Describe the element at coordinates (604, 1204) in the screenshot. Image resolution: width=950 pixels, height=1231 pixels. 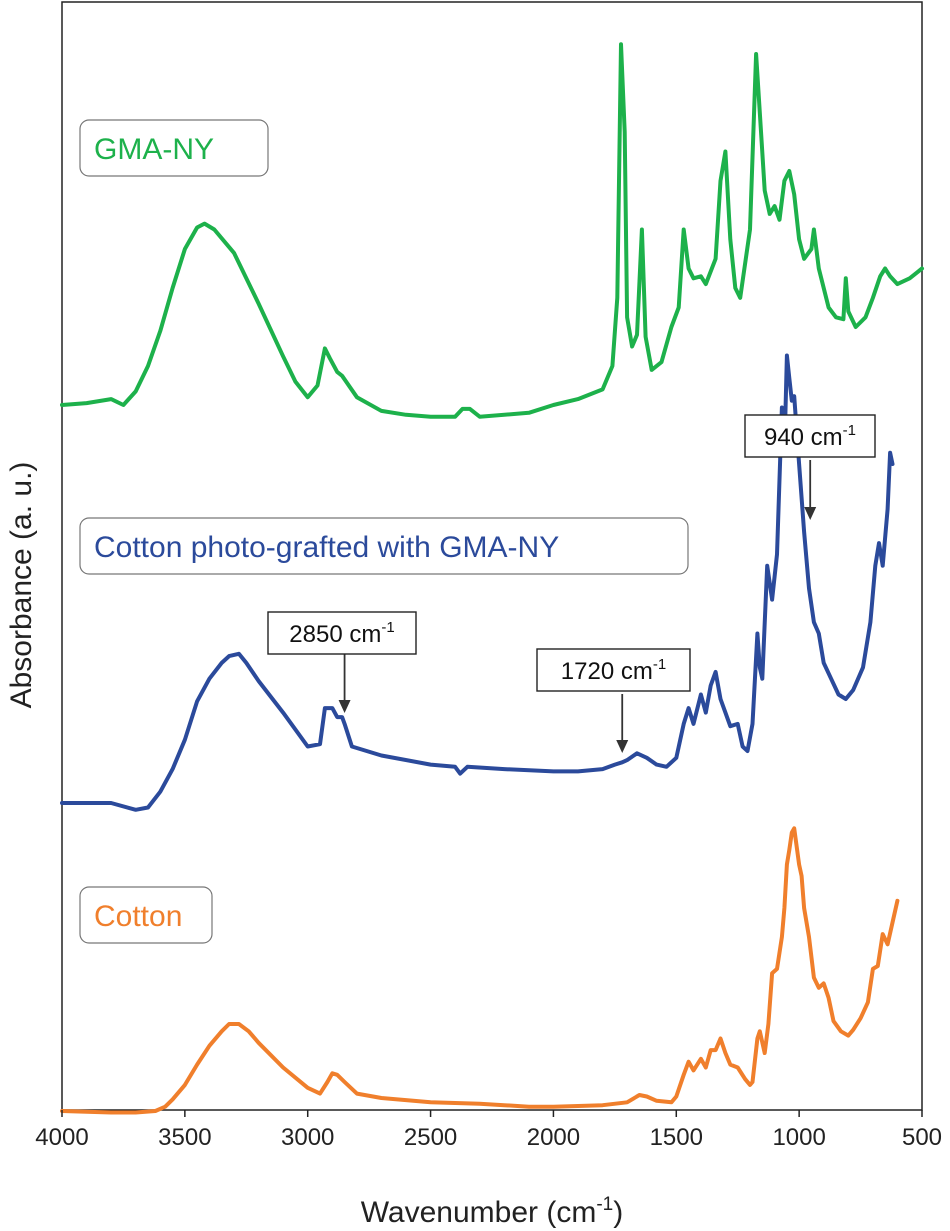
I see `x-axis-title-sup: -1` at that location.